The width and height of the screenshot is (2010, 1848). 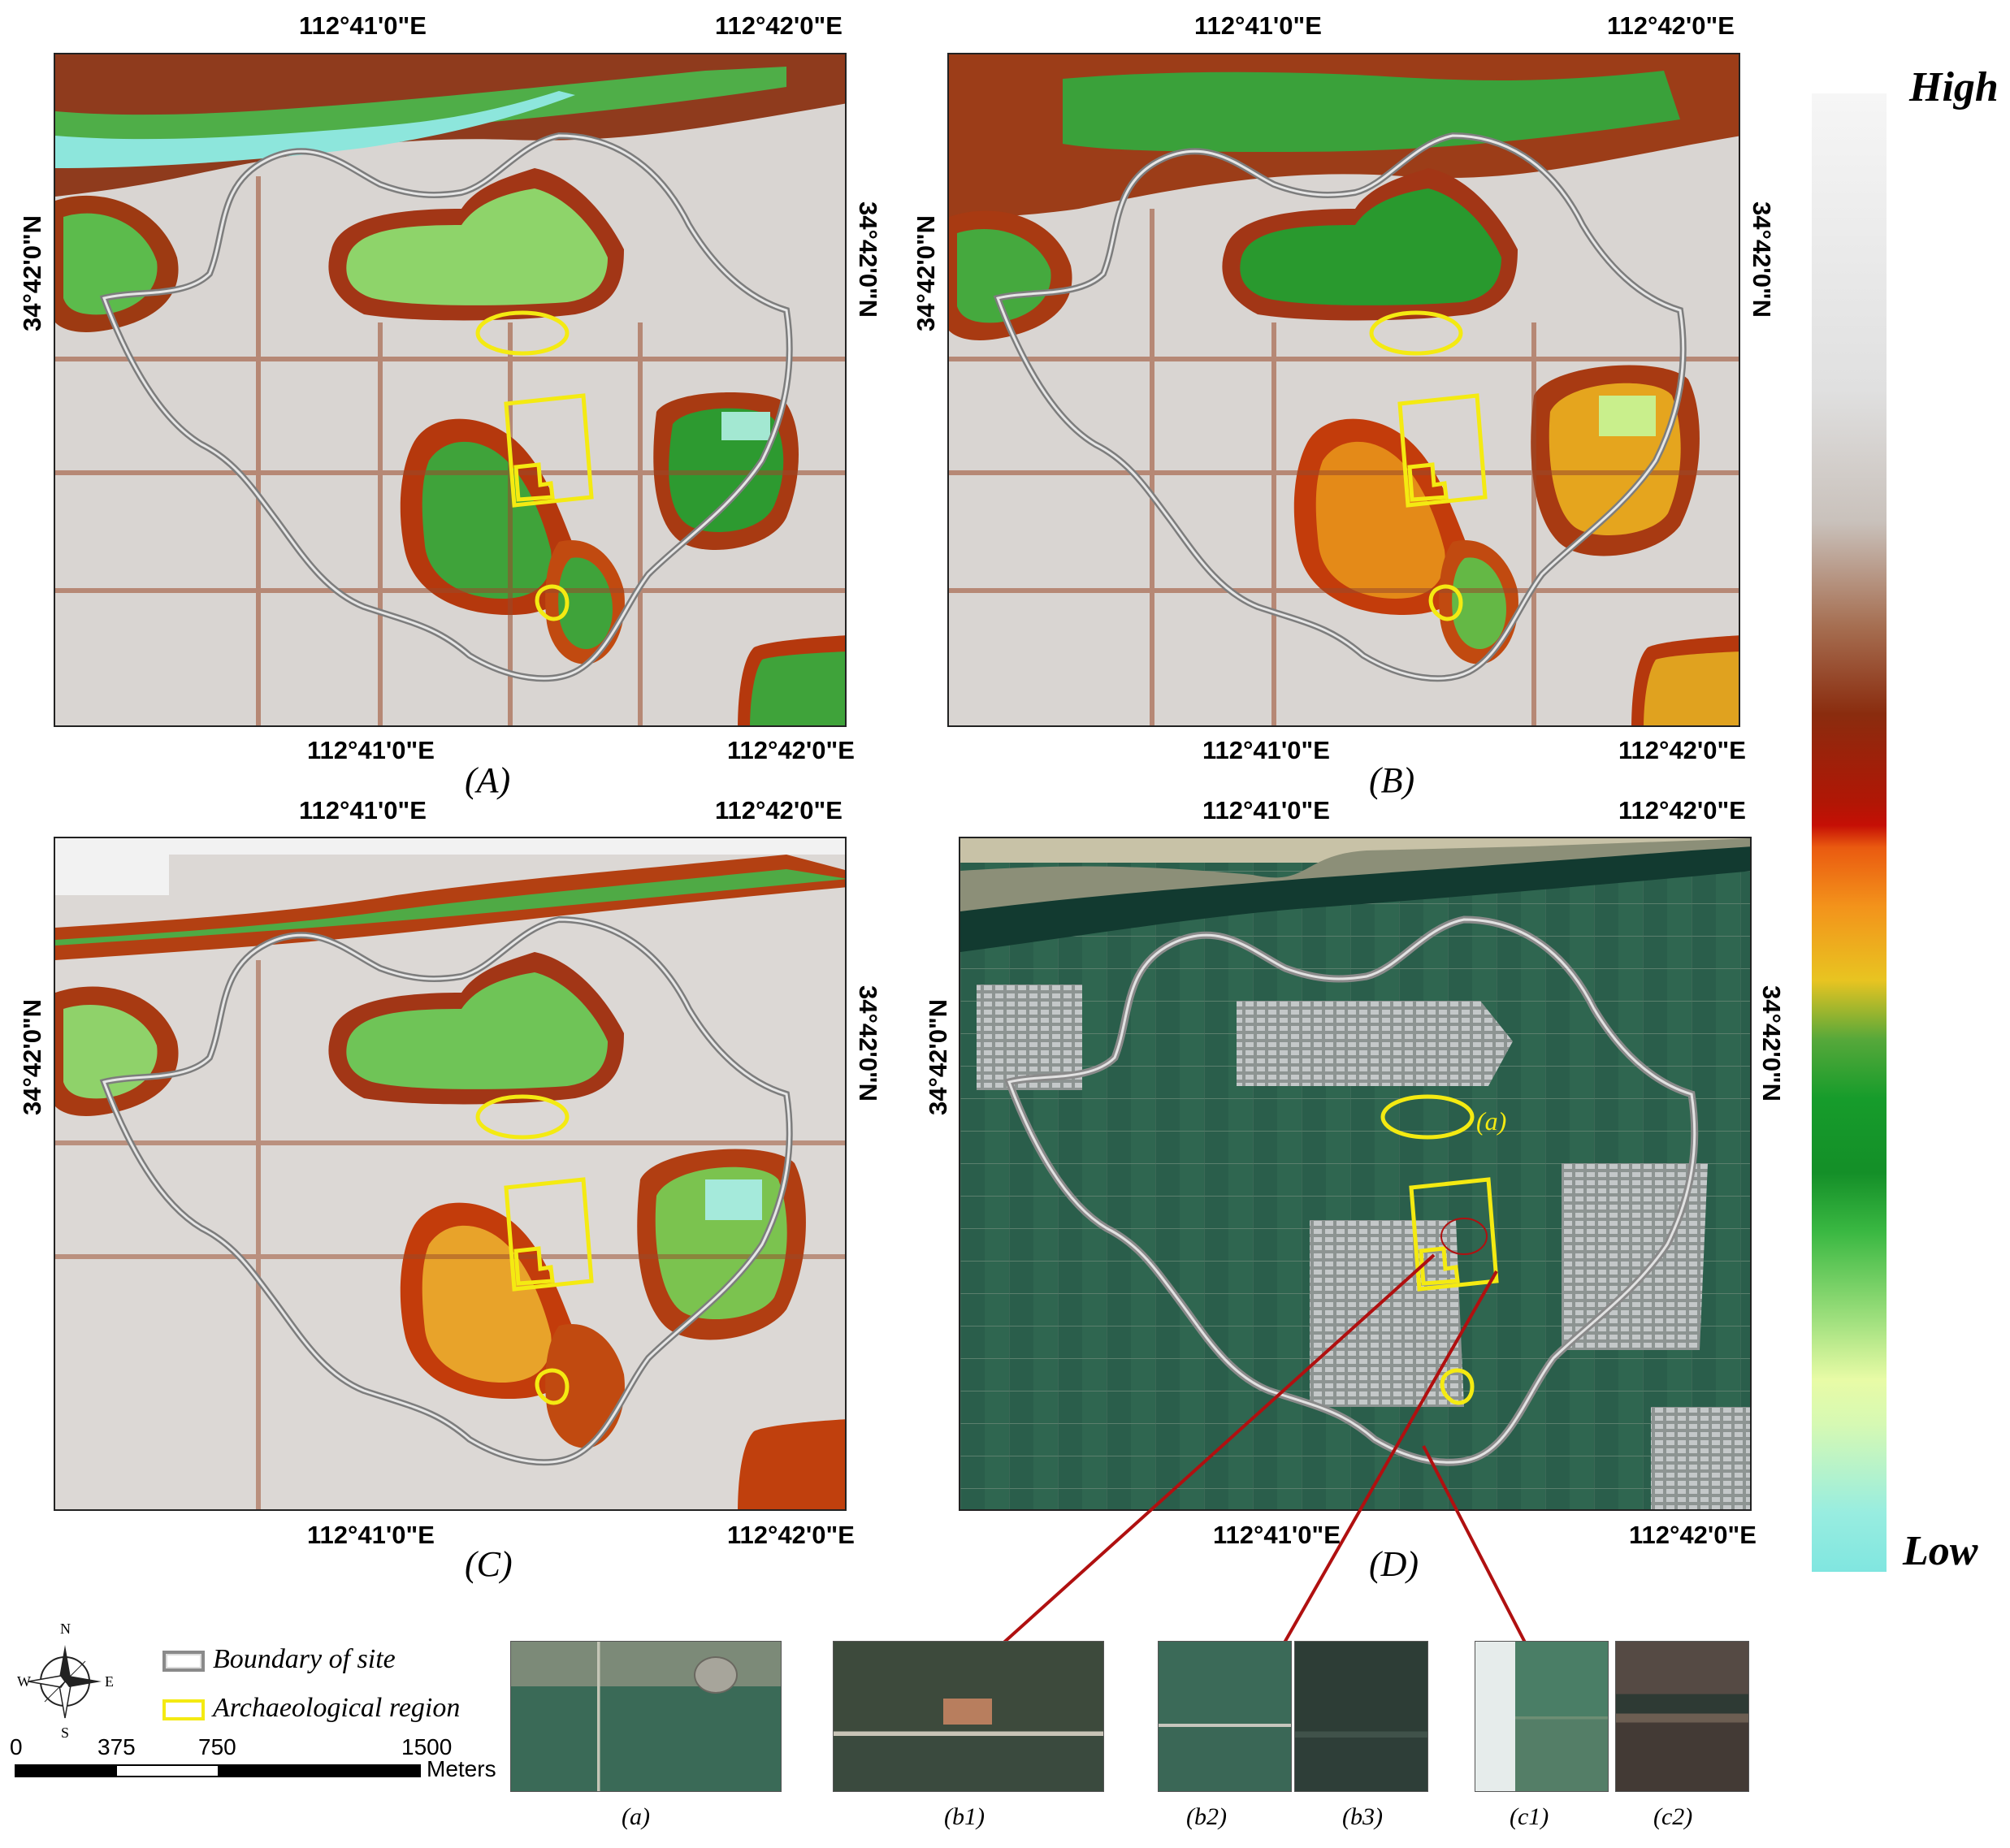 What do you see at coordinates (183, 1661) in the screenshot?
I see `boundary-swatch` at bounding box center [183, 1661].